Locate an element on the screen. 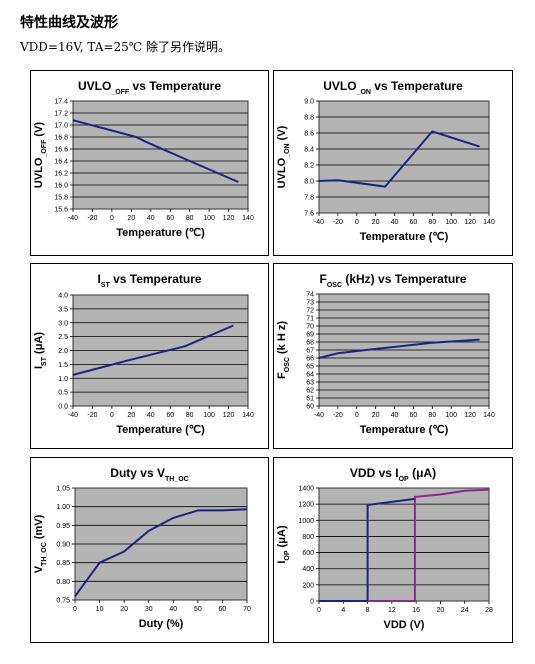 The image size is (535, 664). y-tick-label: 3.5 is located at coordinates (63, 309).